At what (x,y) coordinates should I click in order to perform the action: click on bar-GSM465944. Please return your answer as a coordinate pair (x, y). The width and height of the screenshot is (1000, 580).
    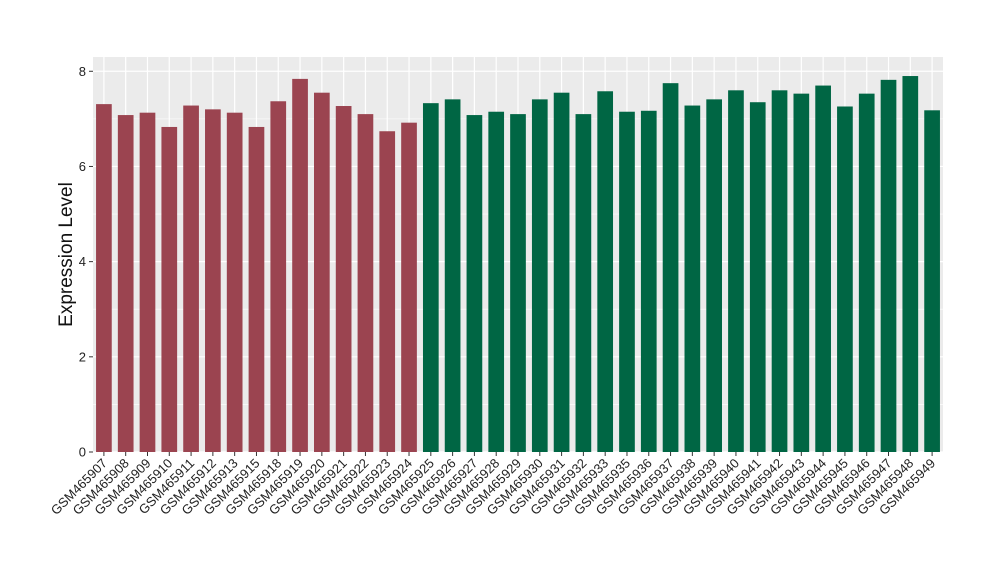
    Looking at the image, I should click on (823, 269).